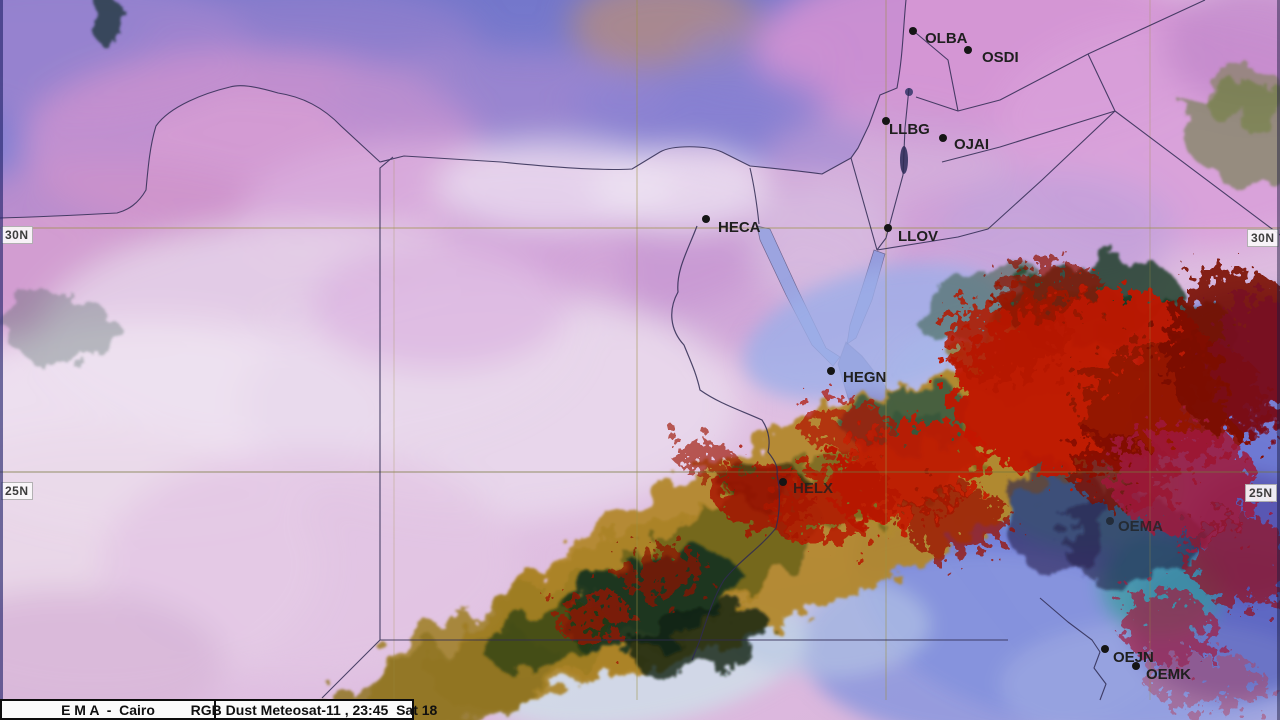 Image resolution: width=1280 pixels, height=720 pixels. What do you see at coordinates (1168, 674) in the screenshot?
I see `station-label-oemk: OEMK` at bounding box center [1168, 674].